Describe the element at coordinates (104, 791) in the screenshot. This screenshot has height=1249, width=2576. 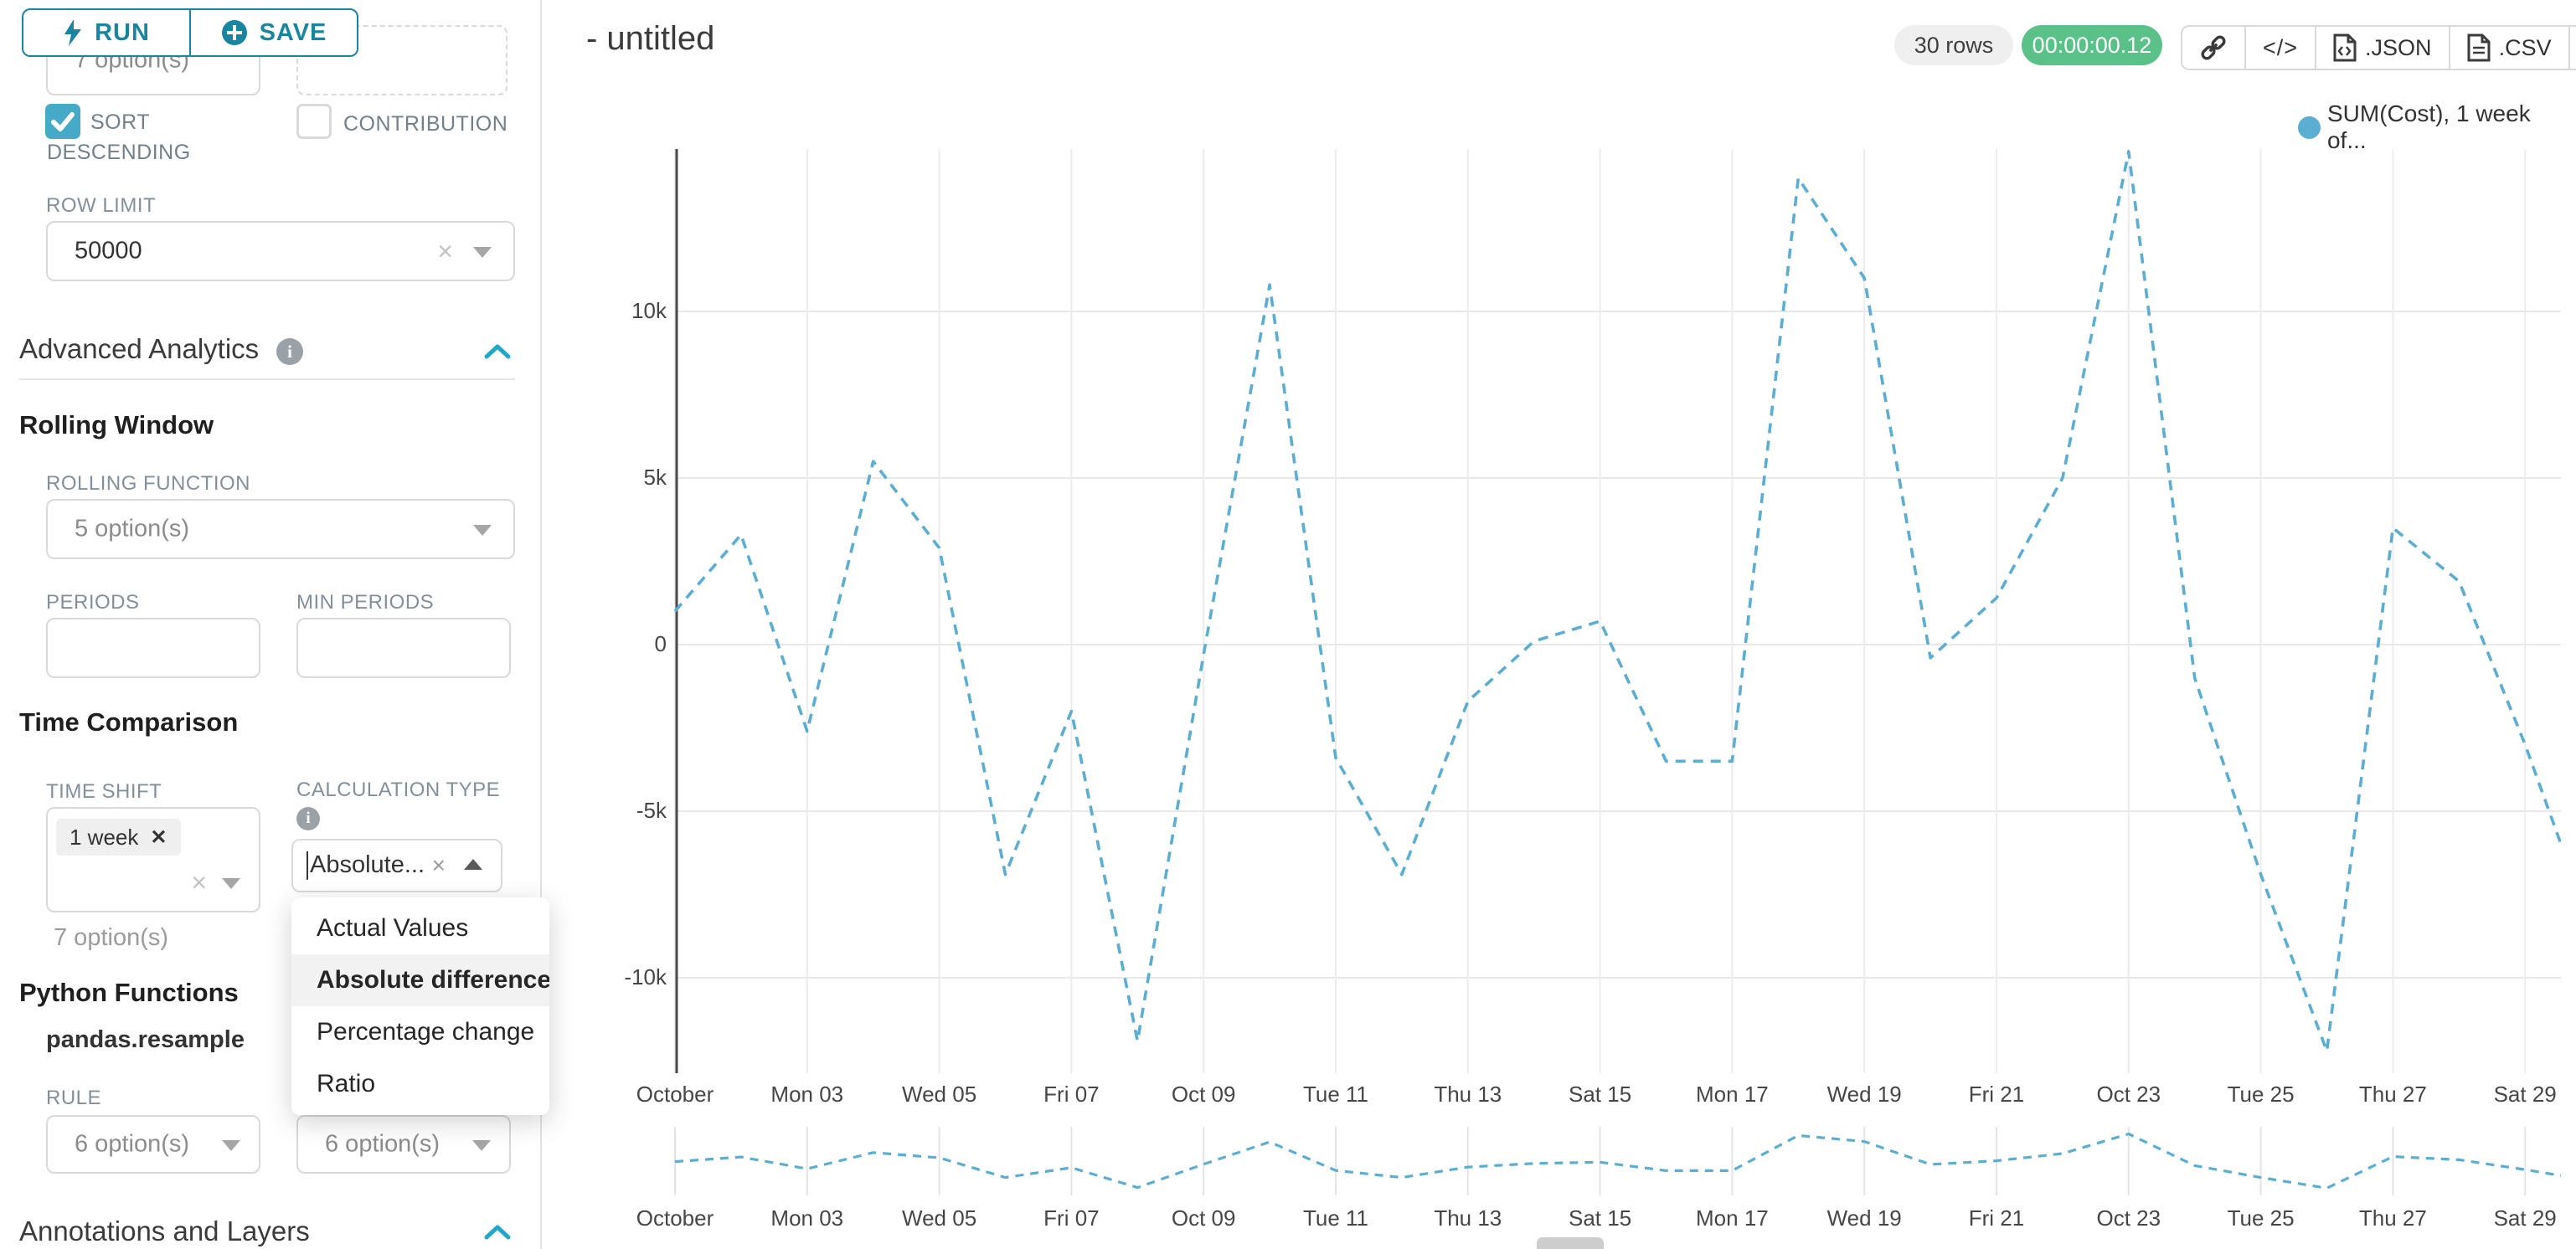
I see `time-shift-label: TIME SHIFT` at that location.